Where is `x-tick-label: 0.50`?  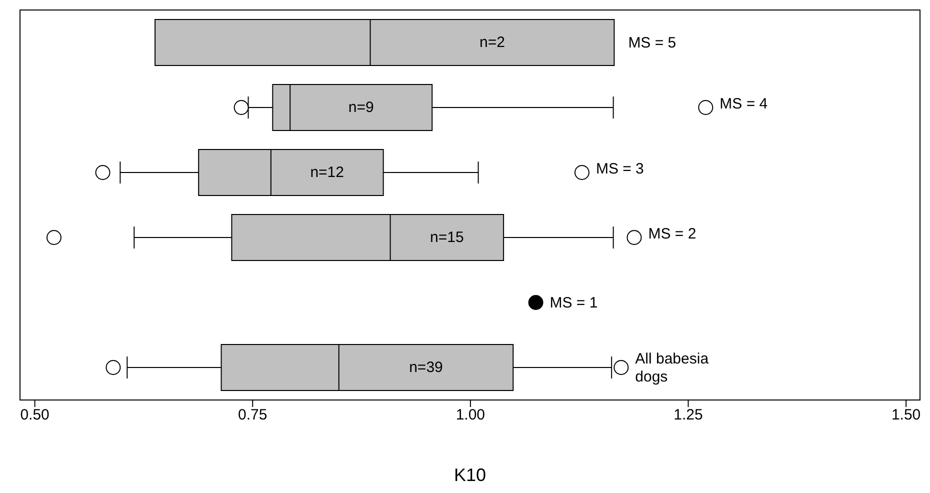
x-tick-label: 0.50 is located at coordinates (35, 415).